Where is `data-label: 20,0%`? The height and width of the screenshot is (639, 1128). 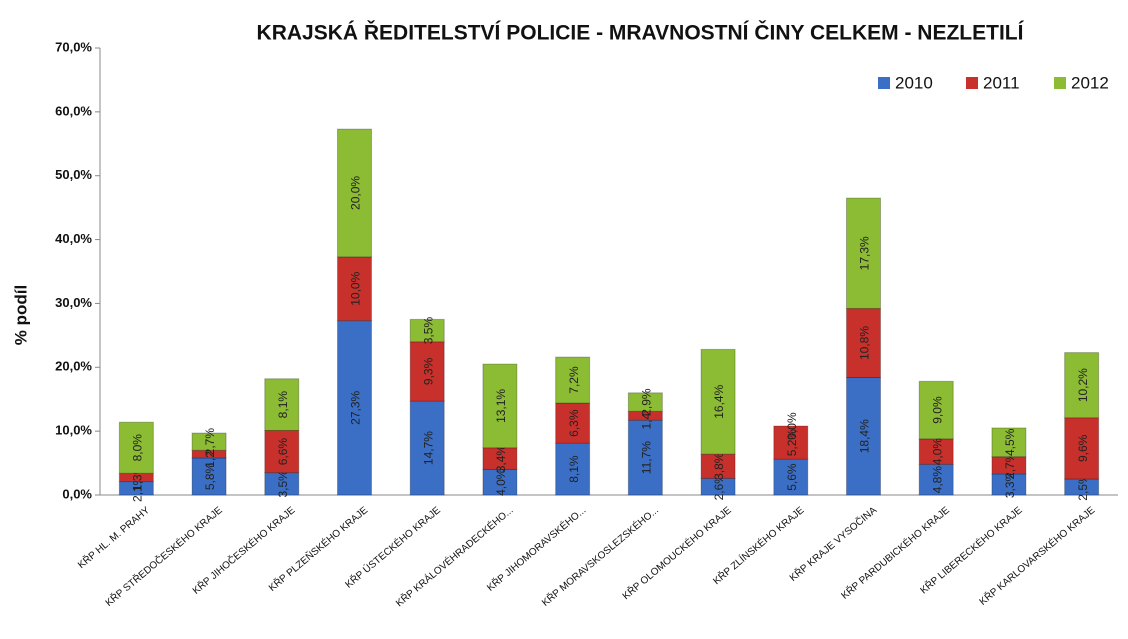
data-label: 20,0% is located at coordinates (356, 193).